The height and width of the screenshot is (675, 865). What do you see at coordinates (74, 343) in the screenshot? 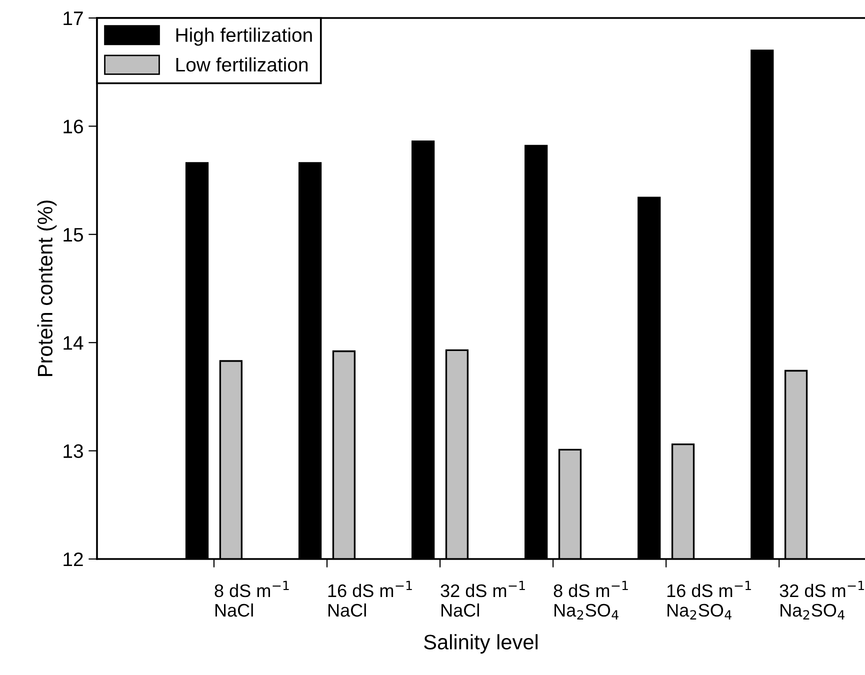
I see `y-tick-label: 14` at bounding box center [74, 343].